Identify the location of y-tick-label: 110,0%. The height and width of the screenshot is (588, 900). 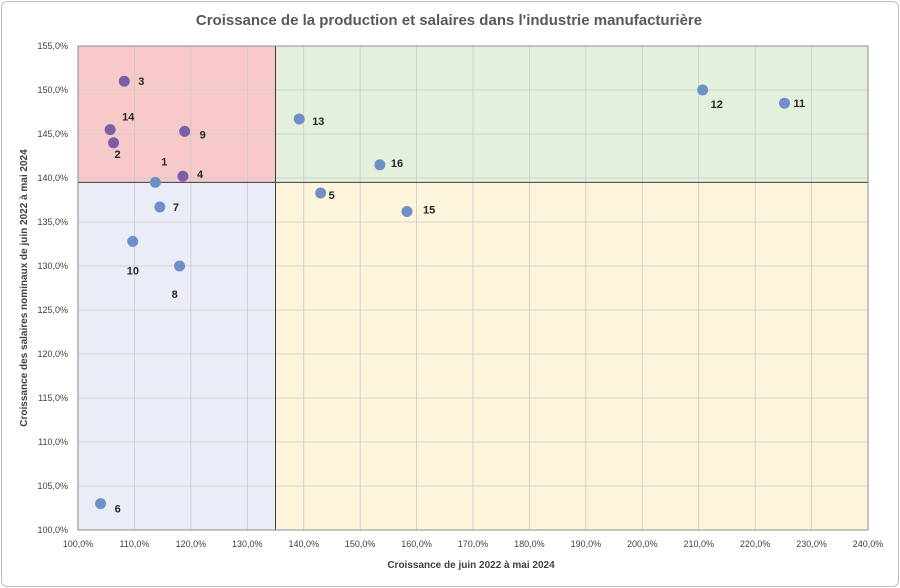
(53, 442).